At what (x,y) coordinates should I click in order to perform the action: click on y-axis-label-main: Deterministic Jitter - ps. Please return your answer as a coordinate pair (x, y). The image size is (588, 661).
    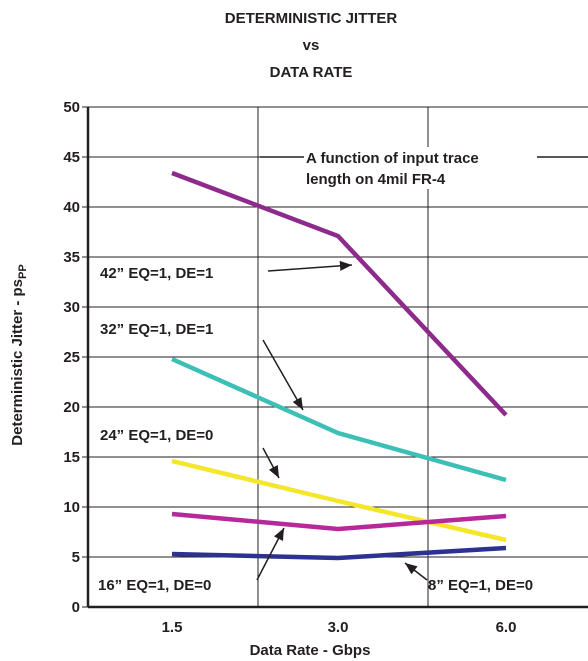
    Looking at the image, I should click on (17, 362).